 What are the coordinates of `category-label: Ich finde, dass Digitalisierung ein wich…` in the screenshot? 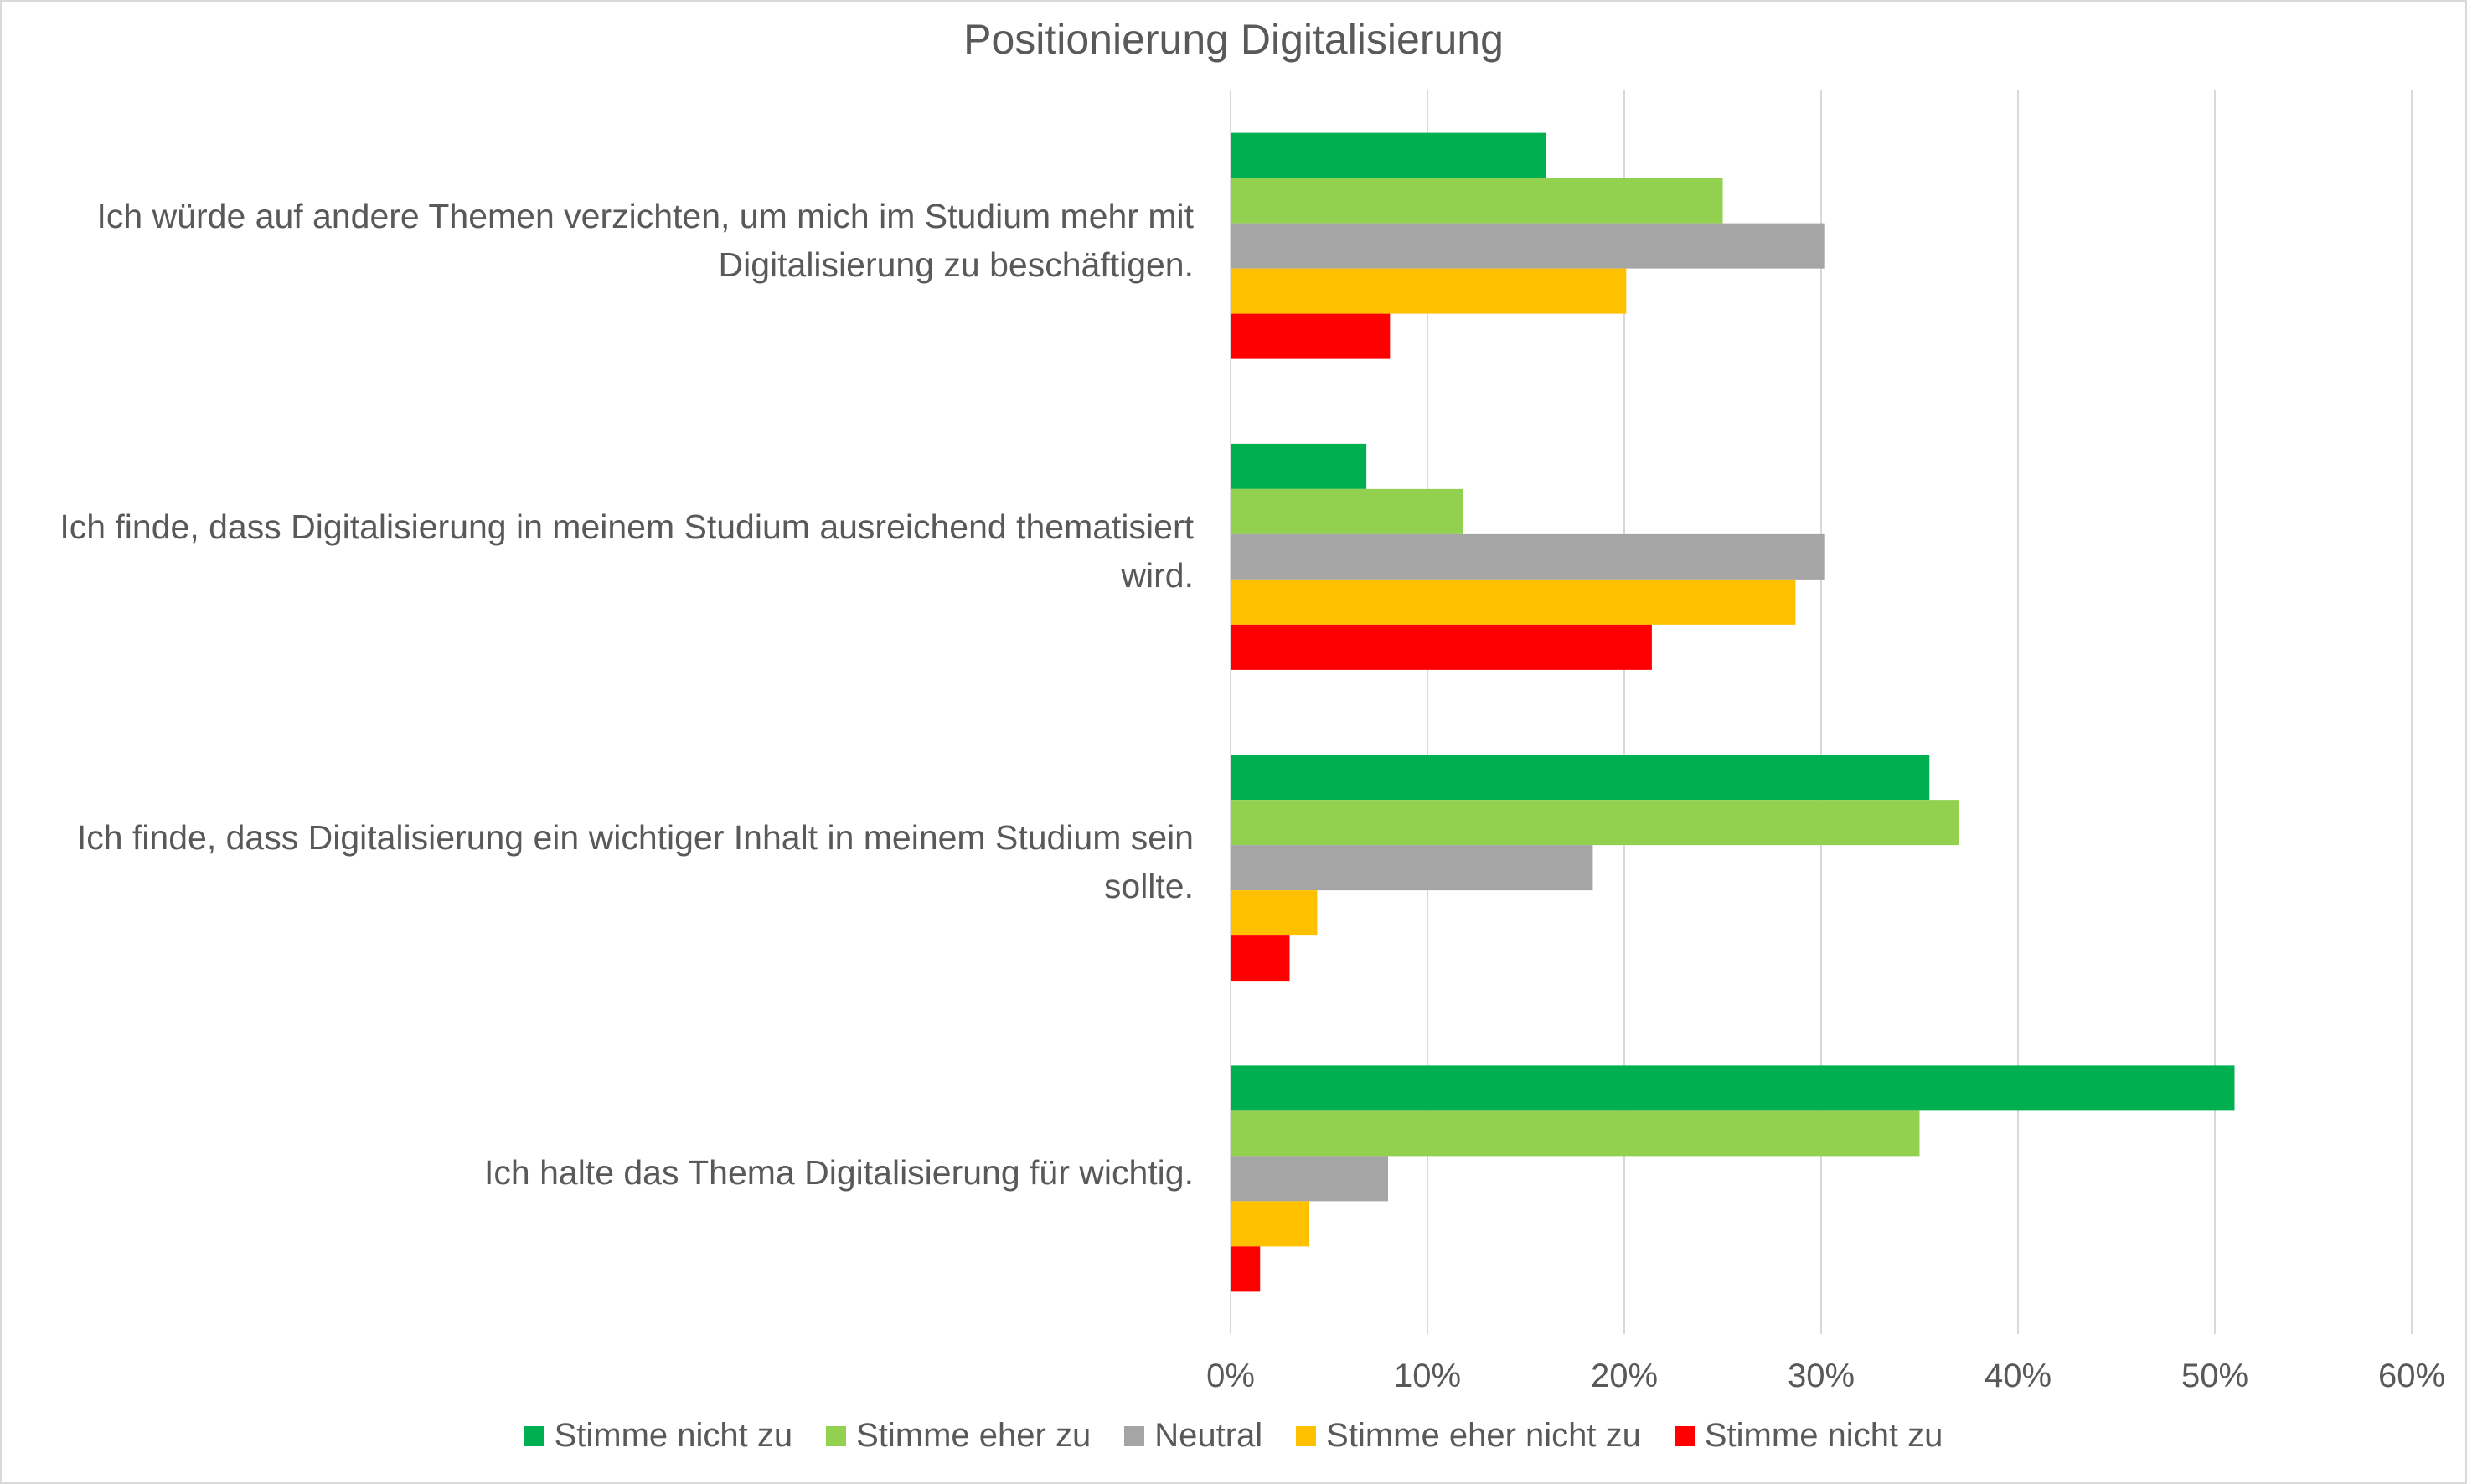 It's located at (635, 862).